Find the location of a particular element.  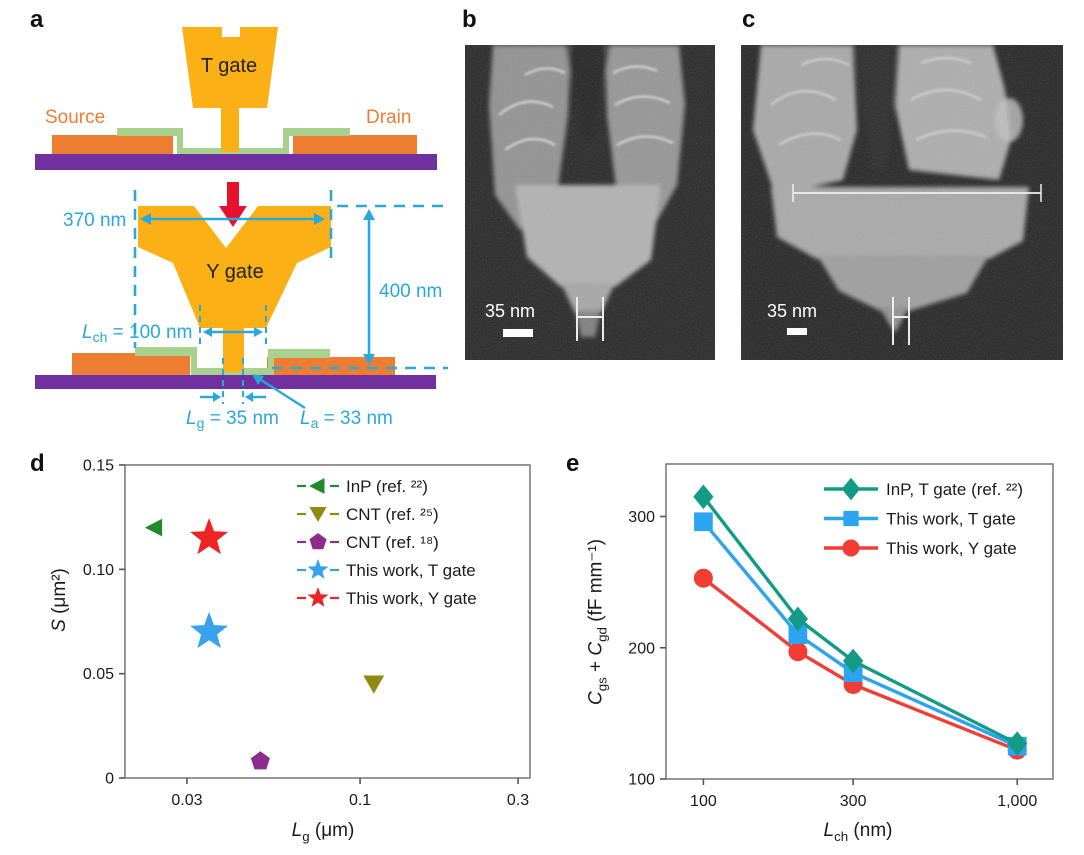

legend-item: CNT (ref. ¹⁸) is located at coordinates (368, 542).